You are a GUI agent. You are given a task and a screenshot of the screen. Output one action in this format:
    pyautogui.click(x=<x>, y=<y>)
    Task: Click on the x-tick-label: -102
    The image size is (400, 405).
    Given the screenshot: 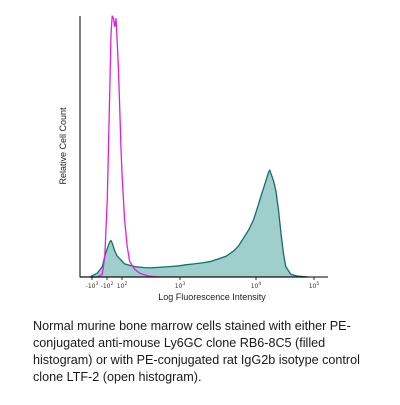 What is the action you would take?
    pyautogui.click(x=107, y=285)
    